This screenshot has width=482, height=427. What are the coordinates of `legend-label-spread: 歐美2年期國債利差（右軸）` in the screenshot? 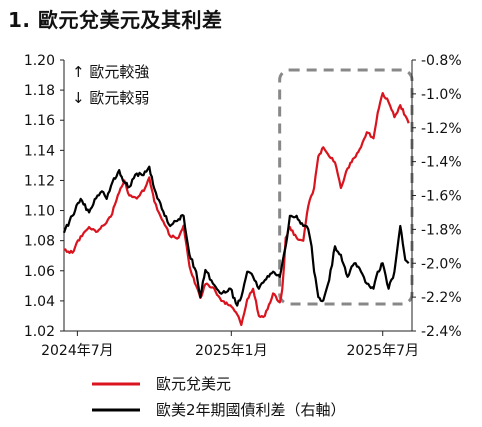 It's located at (251, 410).